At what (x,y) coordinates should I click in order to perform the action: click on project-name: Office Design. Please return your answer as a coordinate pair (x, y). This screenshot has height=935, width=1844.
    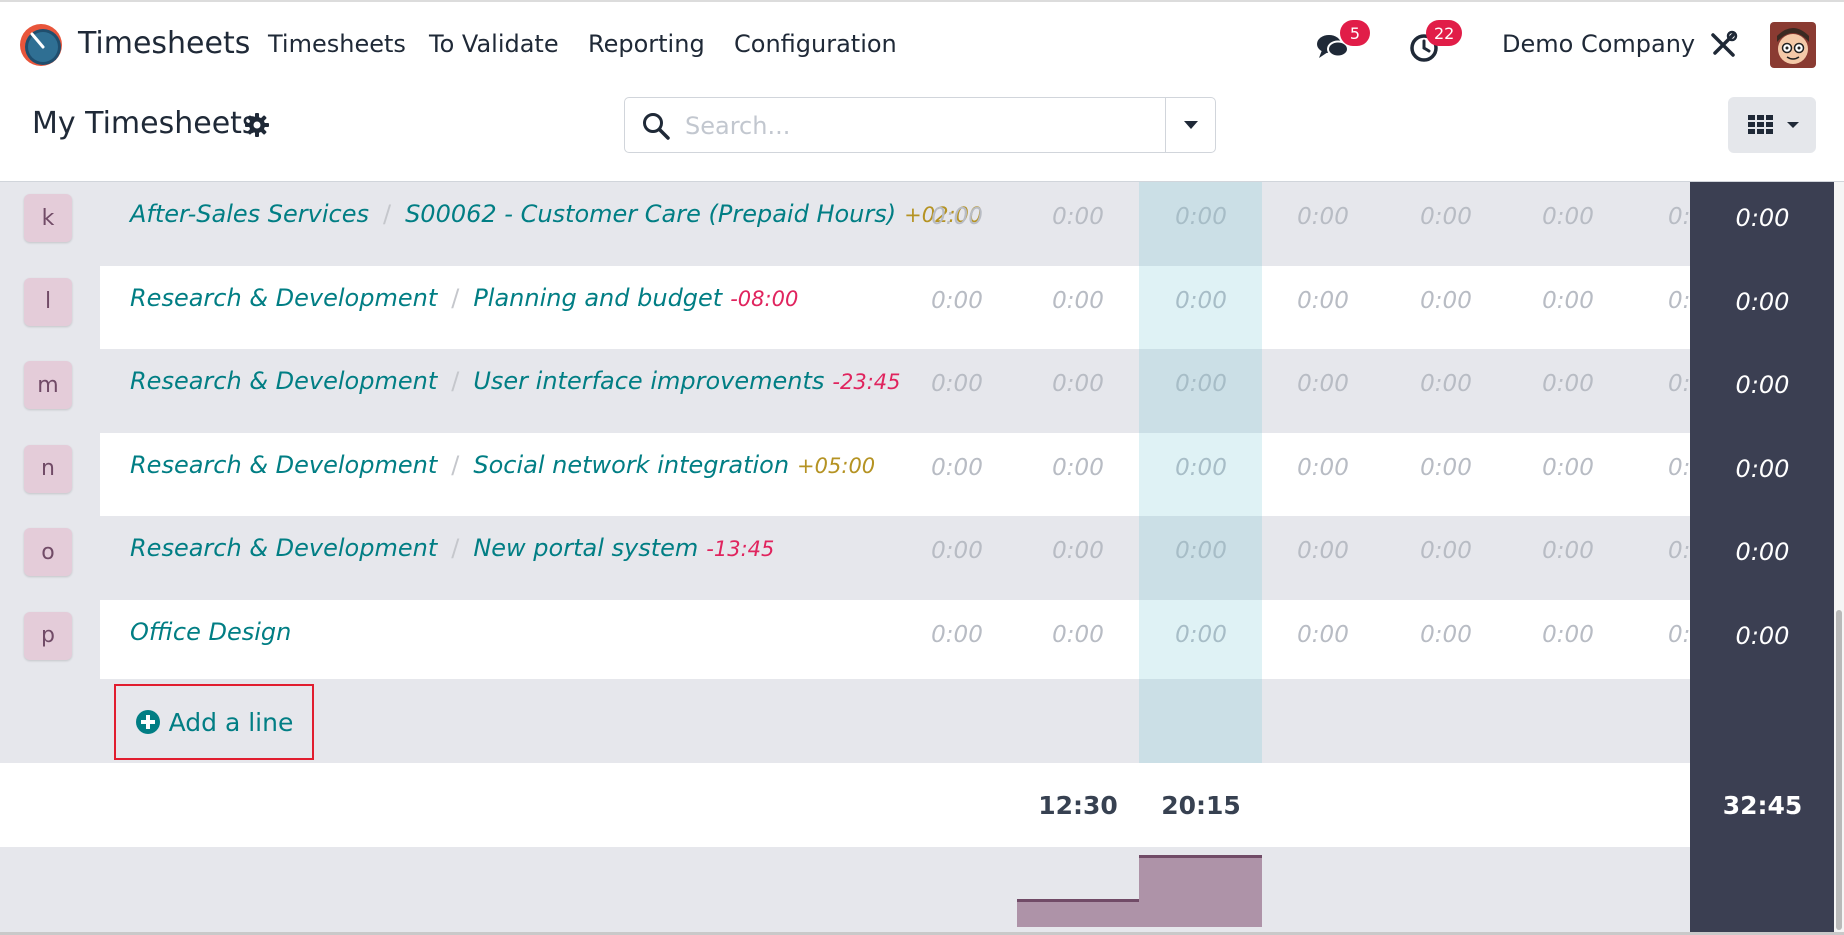
    Looking at the image, I should click on (211, 631).